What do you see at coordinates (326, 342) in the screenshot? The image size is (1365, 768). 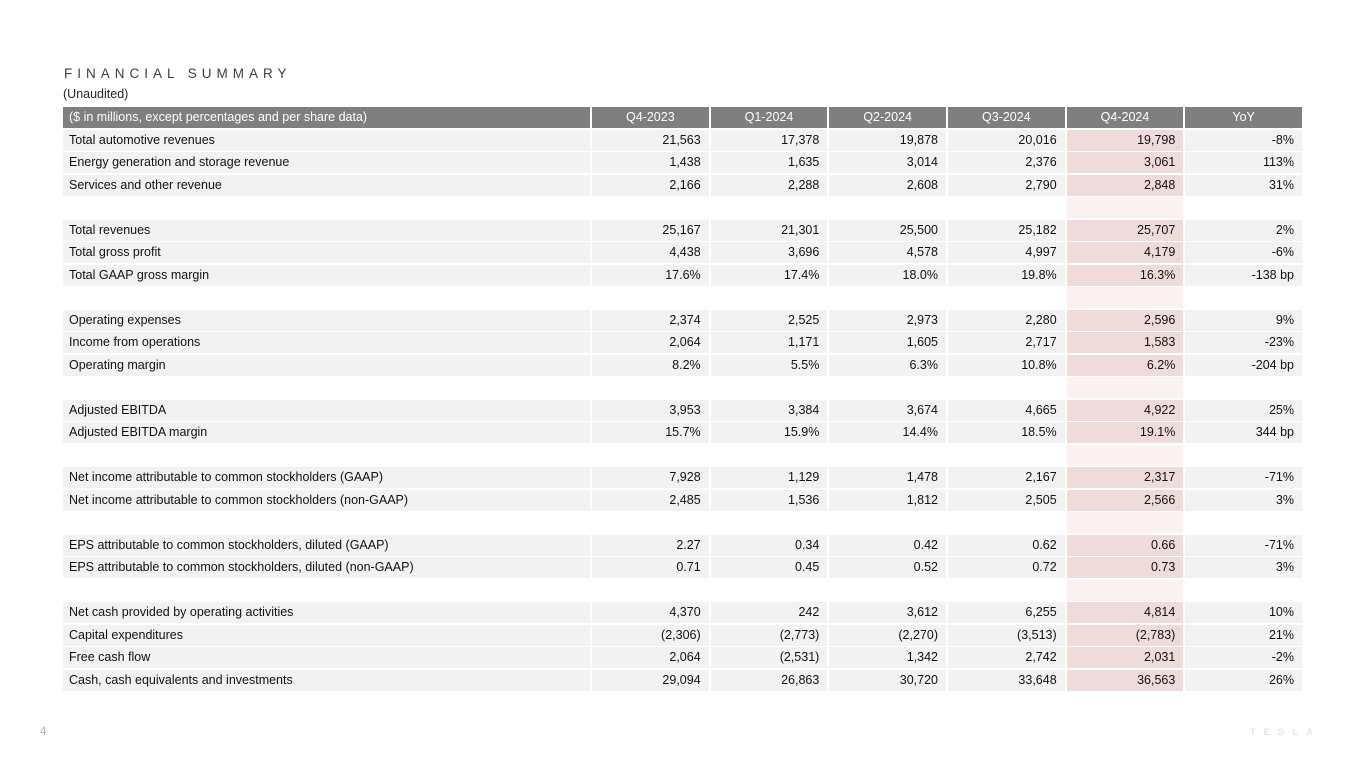 I see `row-label: Income from operations` at bounding box center [326, 342].